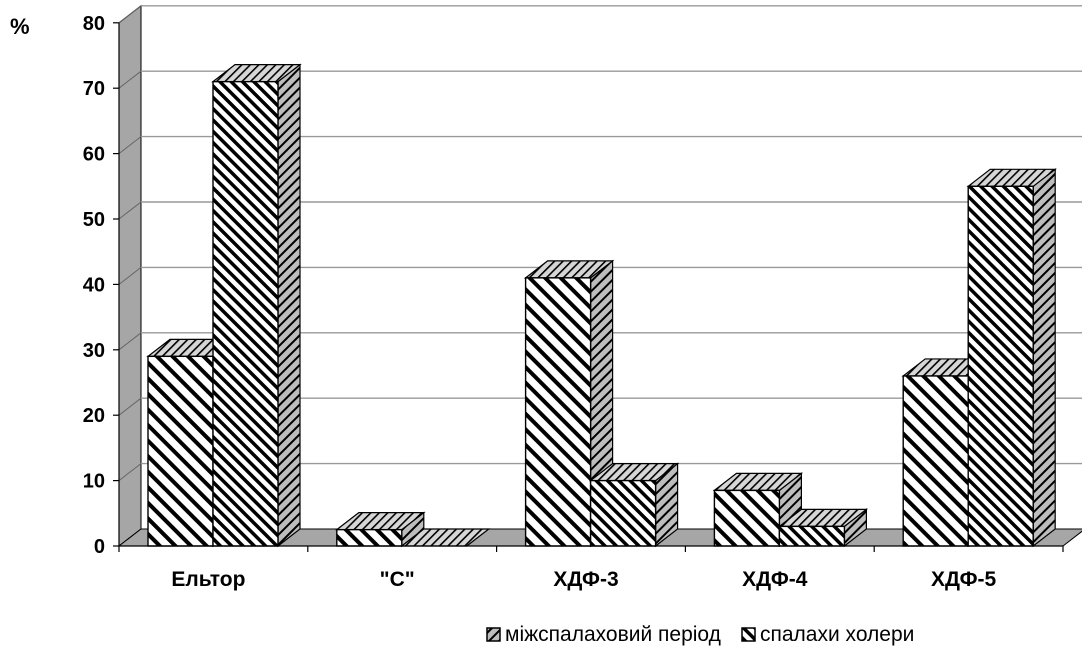 This screenshot has height=659, width=1082. What do you see at coordinates (94, 89) in the screenshot?
I see `y-tick-label: 70` at bounding box center [94, 89].